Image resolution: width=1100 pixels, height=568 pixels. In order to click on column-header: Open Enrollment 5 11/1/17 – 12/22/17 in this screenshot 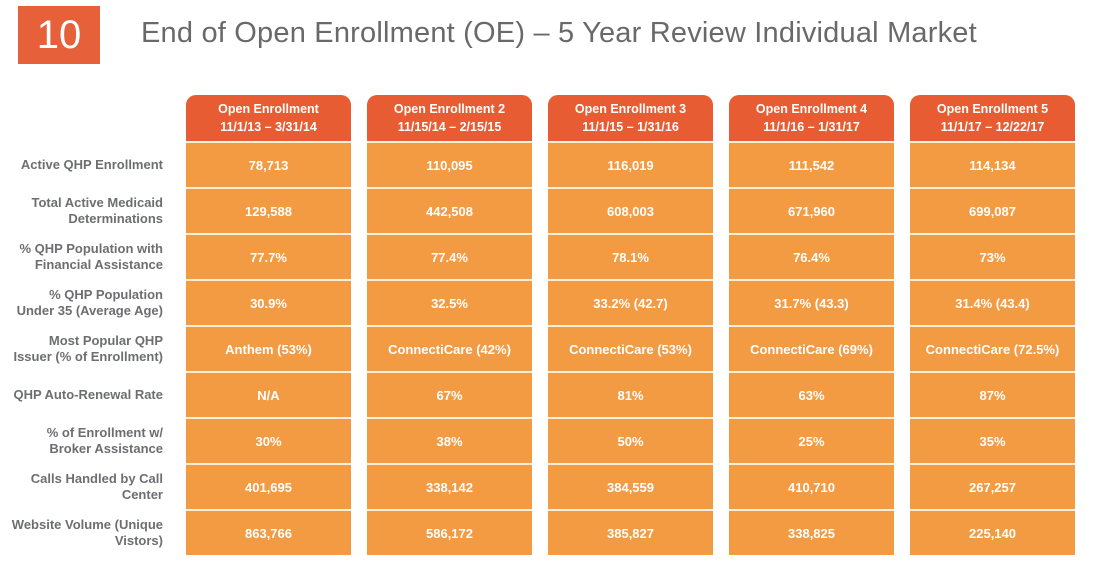, I will do `click(992, 118)`.